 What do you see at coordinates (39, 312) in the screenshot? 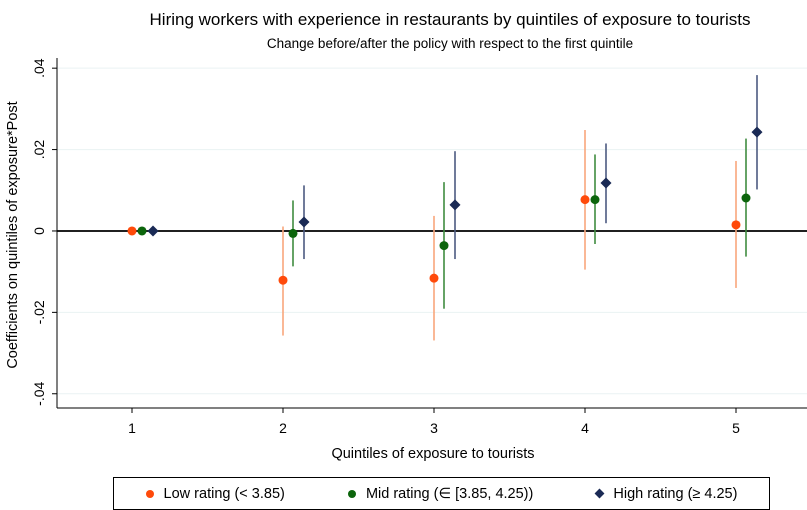
I see `y-tick-label: -.02` at bounding box center [39, 312].